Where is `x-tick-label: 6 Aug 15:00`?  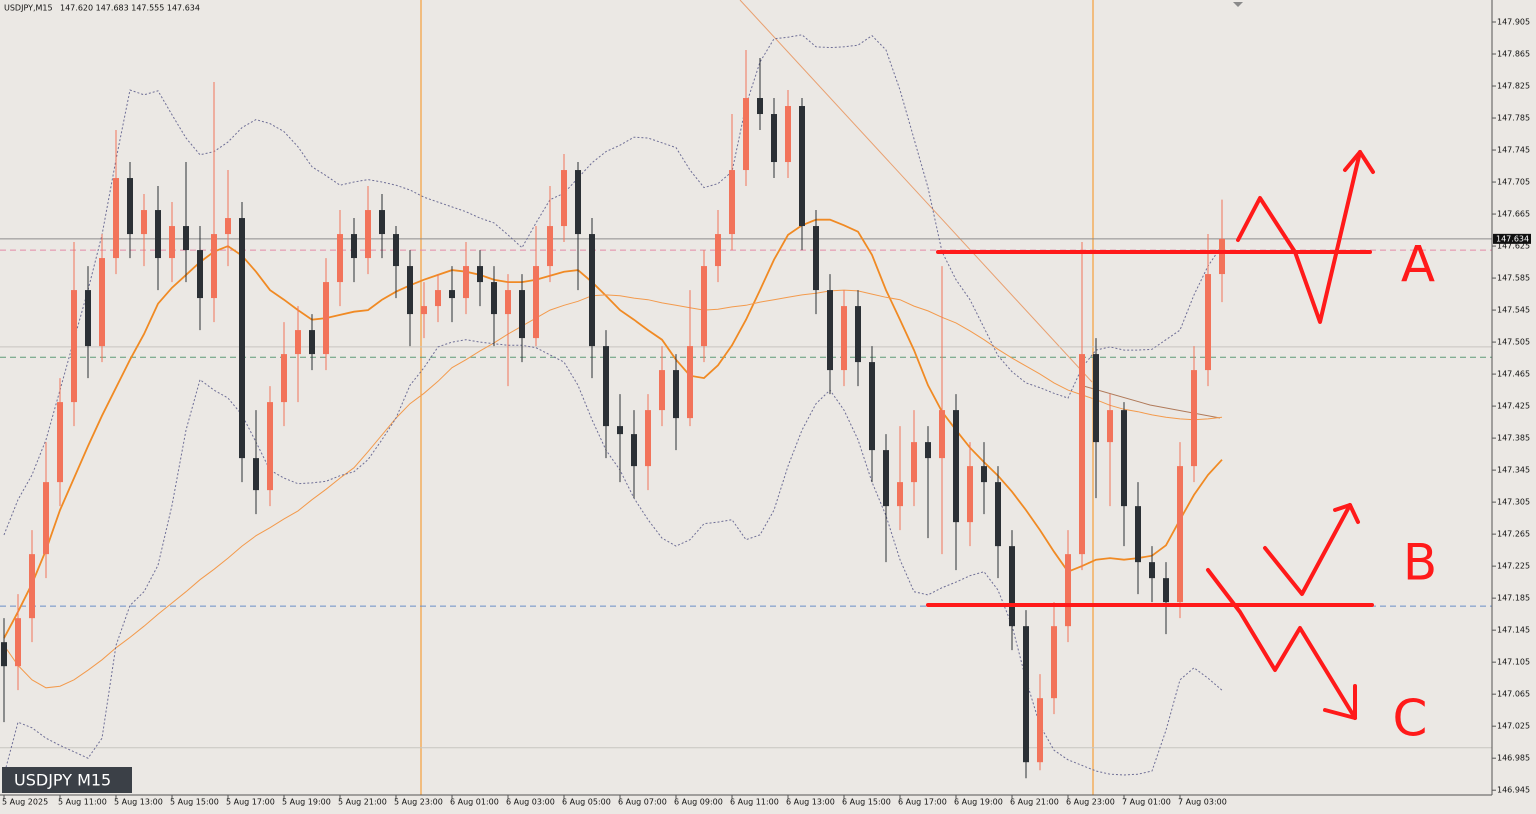
x-tick-label: 6 Aug 15:00 is located at coordinates (866, 802).